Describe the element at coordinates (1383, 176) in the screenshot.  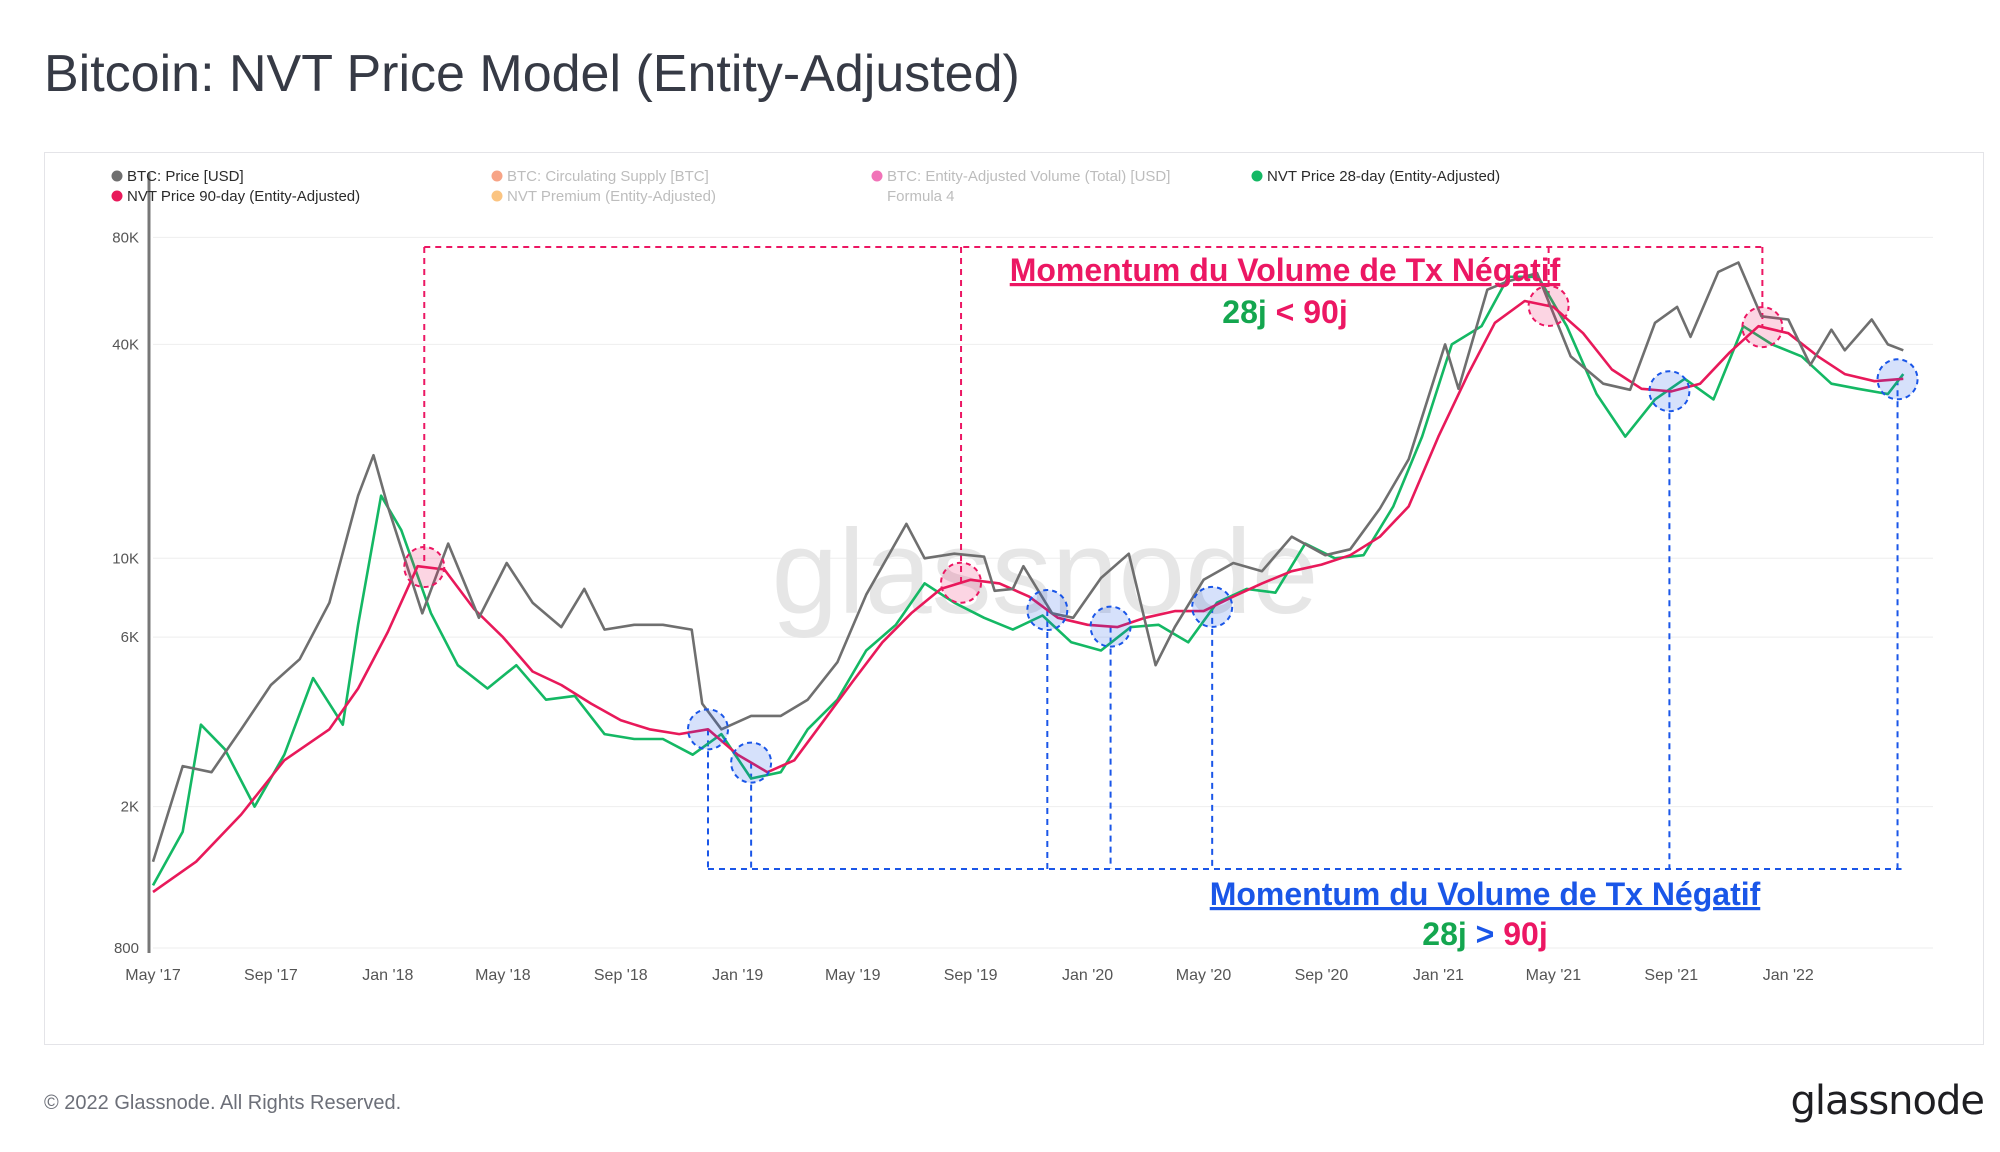
I see `legend-item: NVT Price 28-day (Entity-Adjusted)` at that location.